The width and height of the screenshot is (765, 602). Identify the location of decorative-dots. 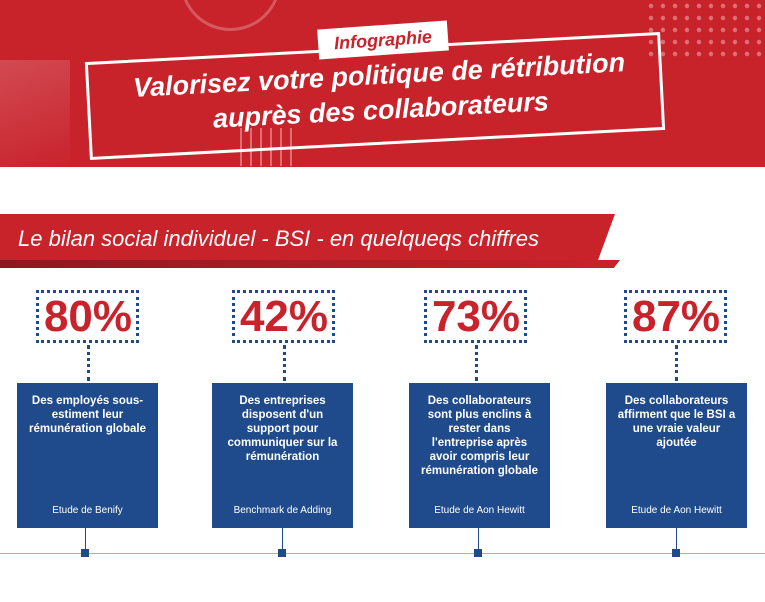
(705, 30).